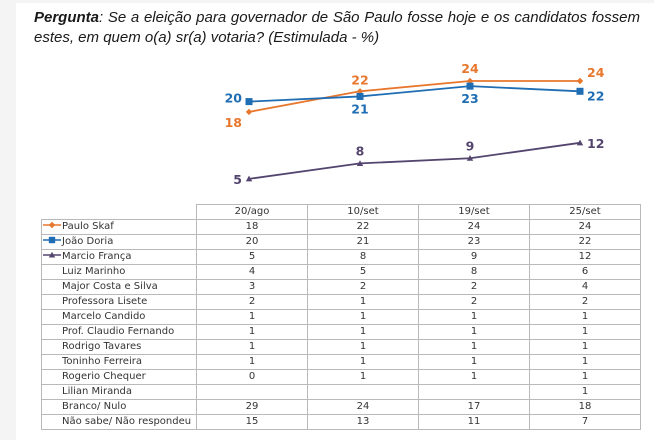  I want to click on table-row: Rodrigo Tavares 1 1 1 1, so click(341, 347).